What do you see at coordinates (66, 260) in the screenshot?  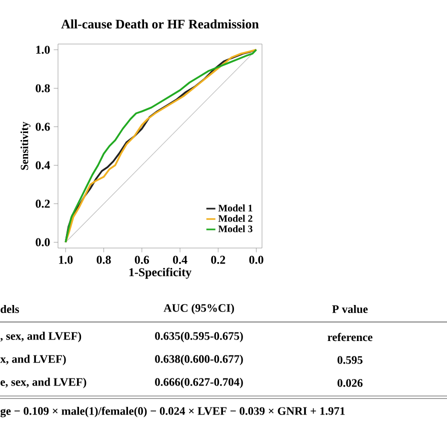 I see `x-tick-label: 1.0` at bounding box center [66, 260].